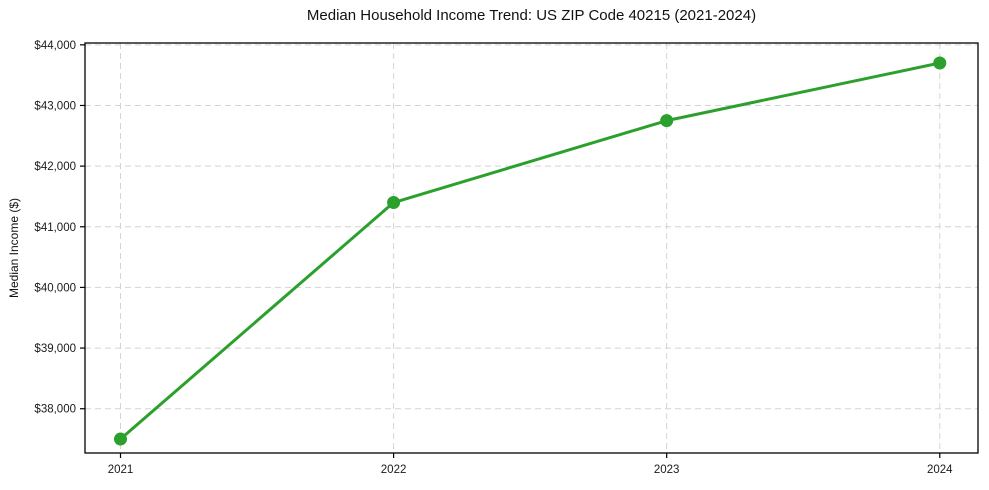 The height and width of the screenshot is (490, 989). What do you see at coordinates (55, 106) in the screenshot?
I see `y-tick-label: $43,000` at bounding box center [55, 106].